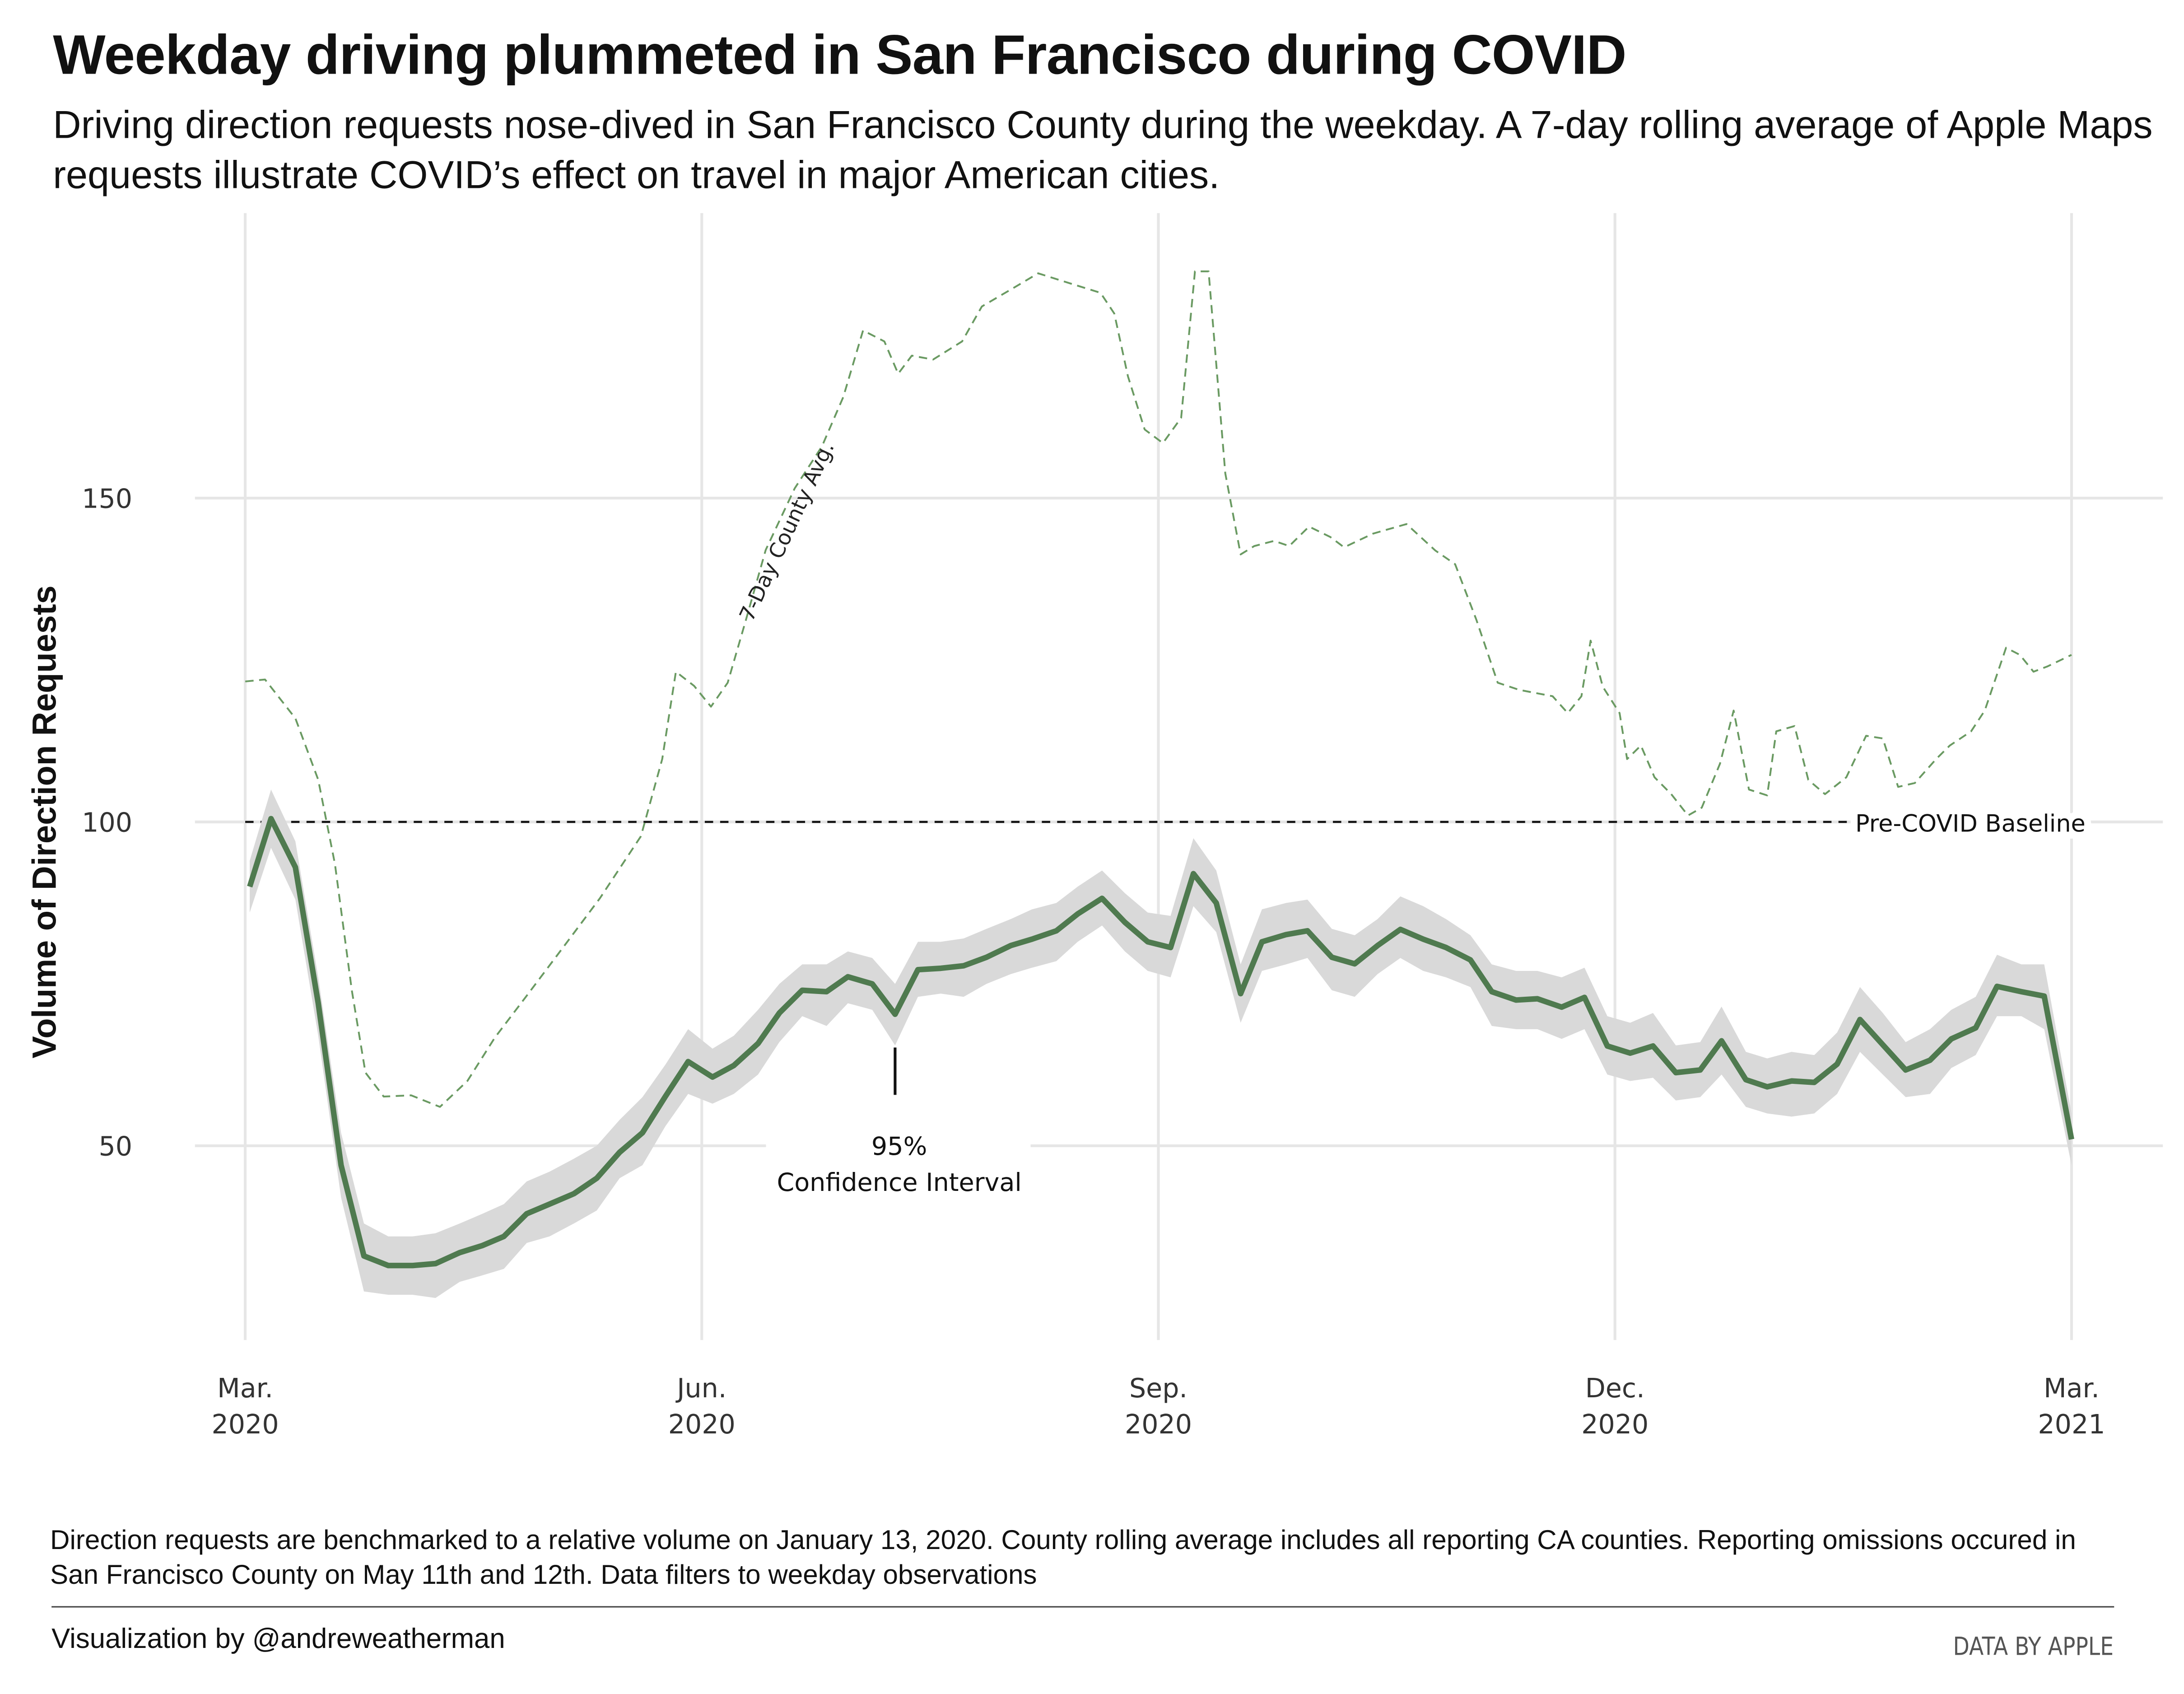 This screenshot has height=1694, width=2184. What do you see at coordinates (701, 1389) in the screenshot?
I see `x-tick-label-line: Jun.` at bounding box center [701, 1389].